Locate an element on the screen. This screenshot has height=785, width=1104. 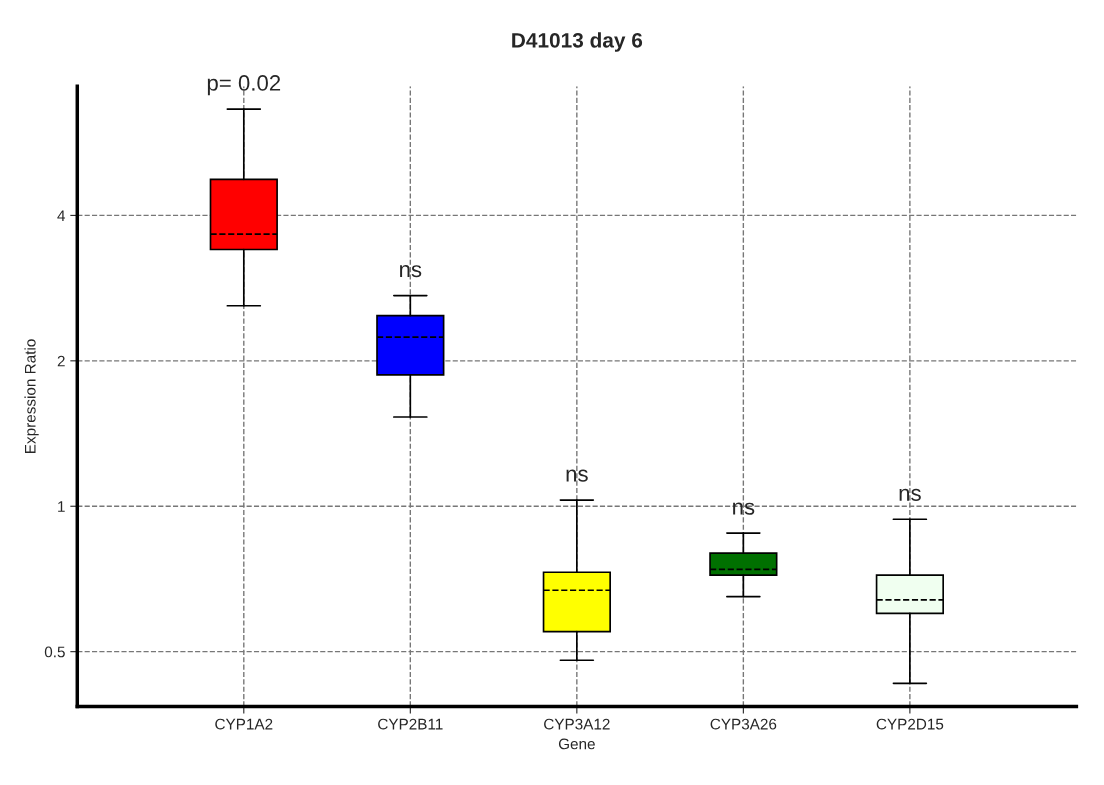
x-tick-label: CYP2D15 is located at coordinates (910, 724).